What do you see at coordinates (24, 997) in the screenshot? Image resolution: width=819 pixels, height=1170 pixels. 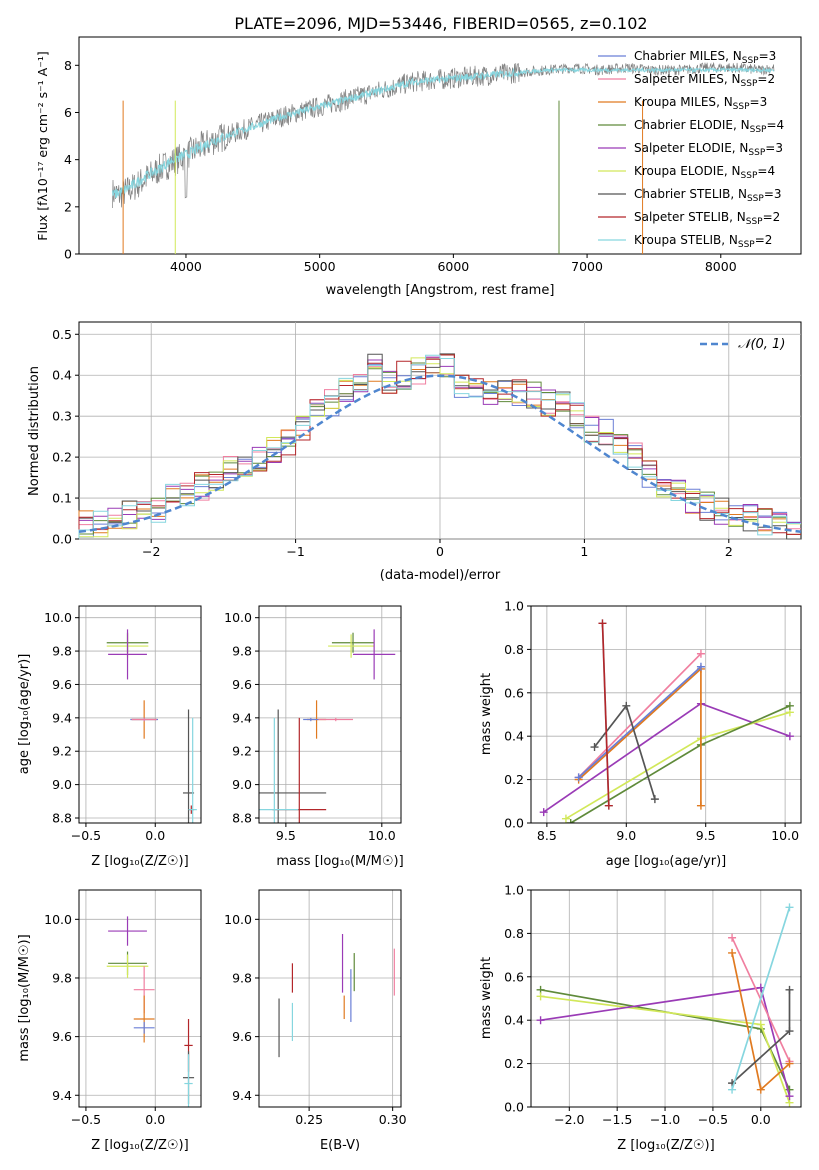 I see `mass-vs-Z-ylabel: mass [log₁₀(M/M☉)]` at bounding box center [24, 997].